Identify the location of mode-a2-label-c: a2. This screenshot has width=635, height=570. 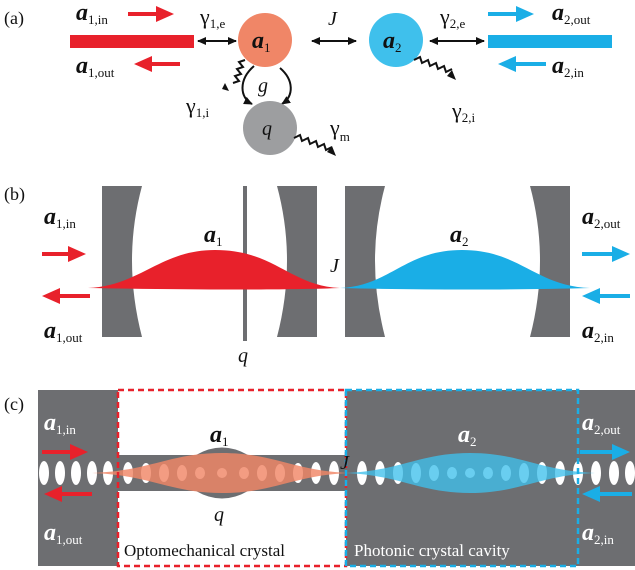
(467, 435).